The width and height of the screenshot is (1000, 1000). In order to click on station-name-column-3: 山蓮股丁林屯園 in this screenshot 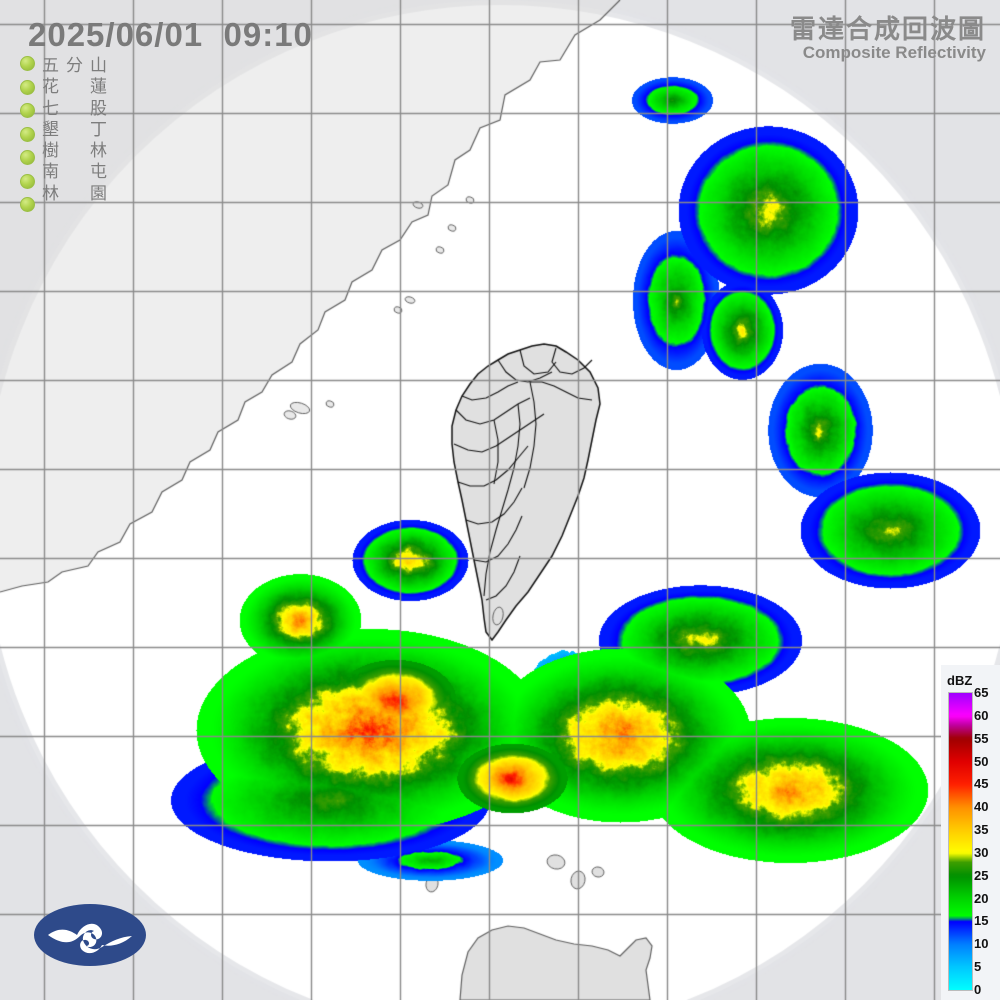, I will do `click(98, 138)`.